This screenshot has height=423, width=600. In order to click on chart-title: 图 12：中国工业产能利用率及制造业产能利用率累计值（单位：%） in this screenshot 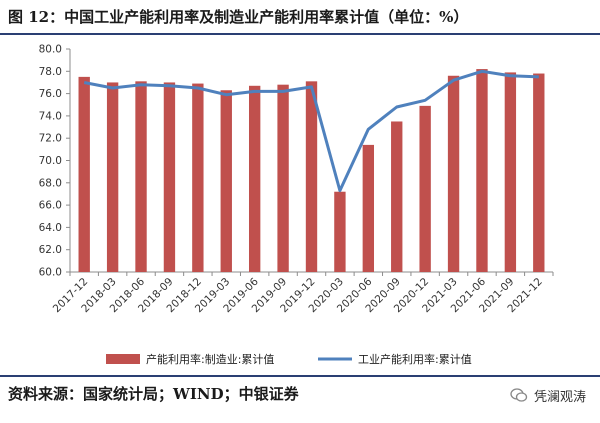, I will do `click(238, 17)`.